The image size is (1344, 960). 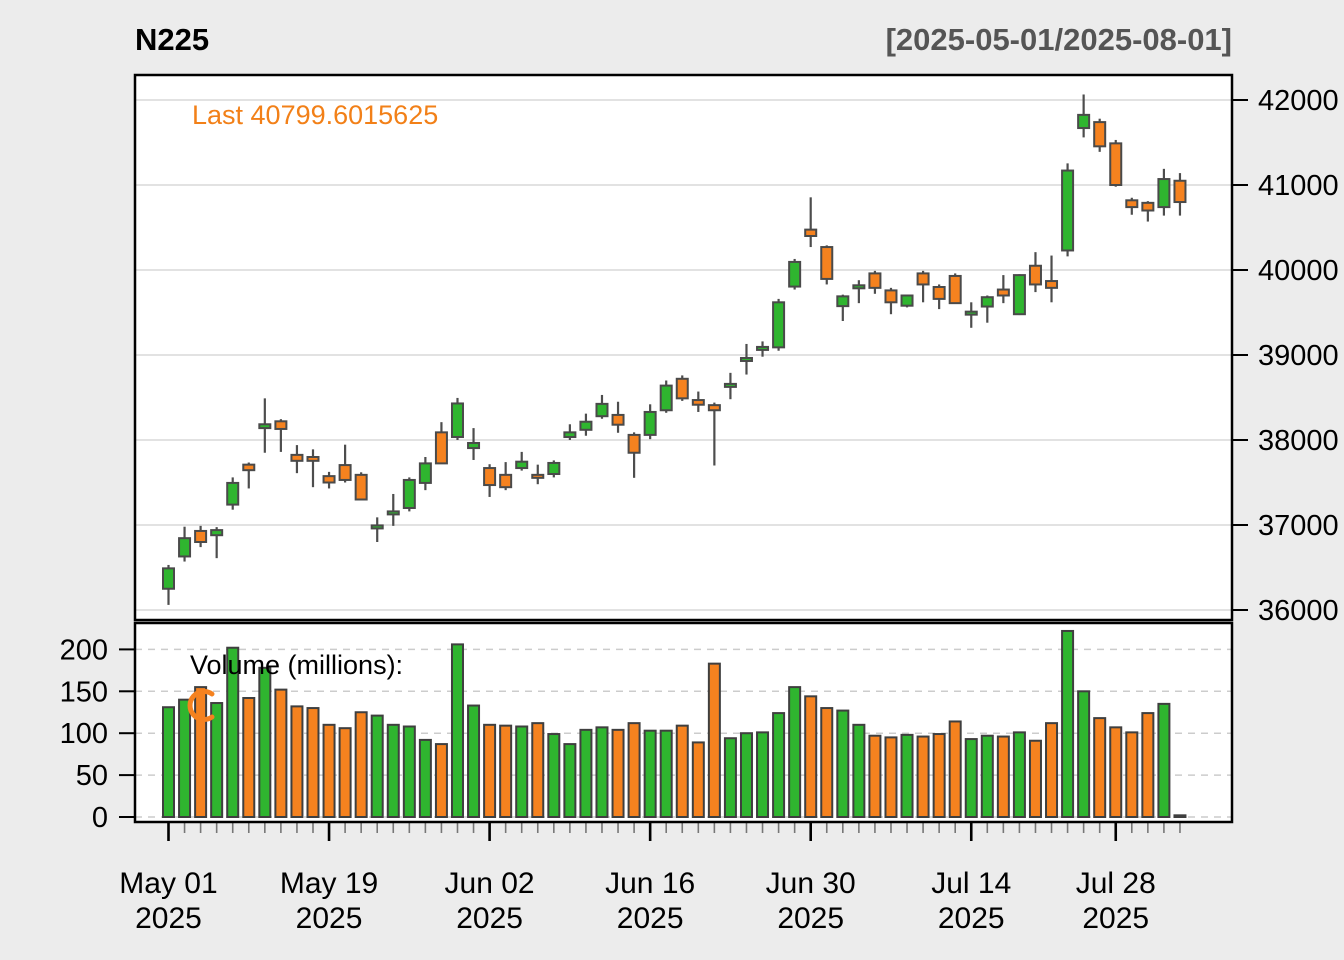 I want to click on y-tick-label: 42000, so click(x=1298, y=101).